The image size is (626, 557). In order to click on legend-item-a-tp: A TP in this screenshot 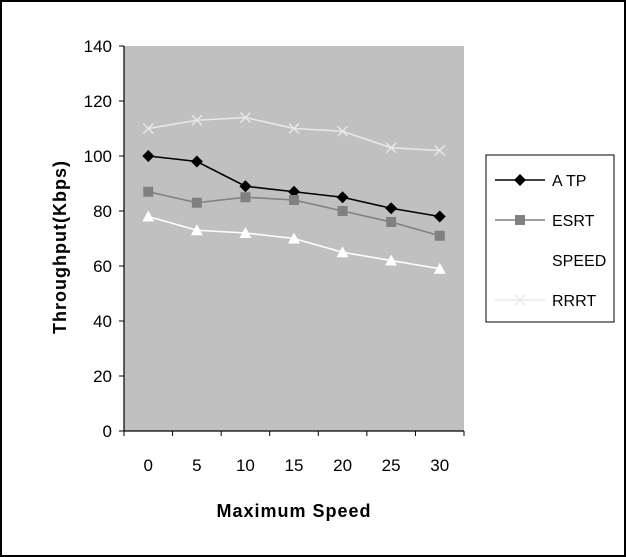, I will do `click(540, 181)`.